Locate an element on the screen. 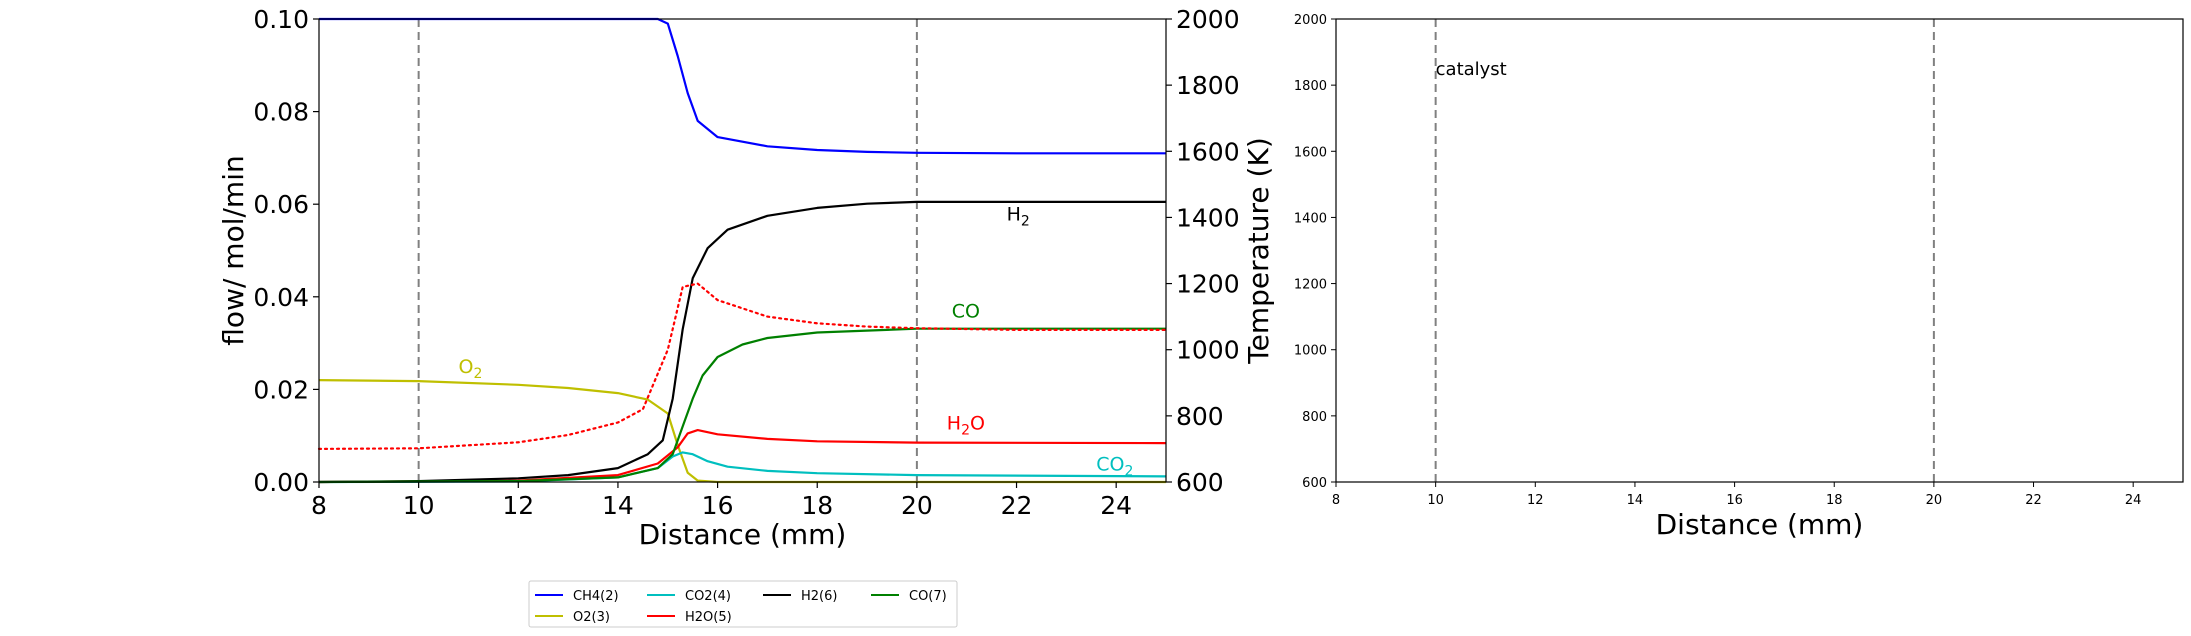  series-annotation: CO is located at coordinates (966, 312).